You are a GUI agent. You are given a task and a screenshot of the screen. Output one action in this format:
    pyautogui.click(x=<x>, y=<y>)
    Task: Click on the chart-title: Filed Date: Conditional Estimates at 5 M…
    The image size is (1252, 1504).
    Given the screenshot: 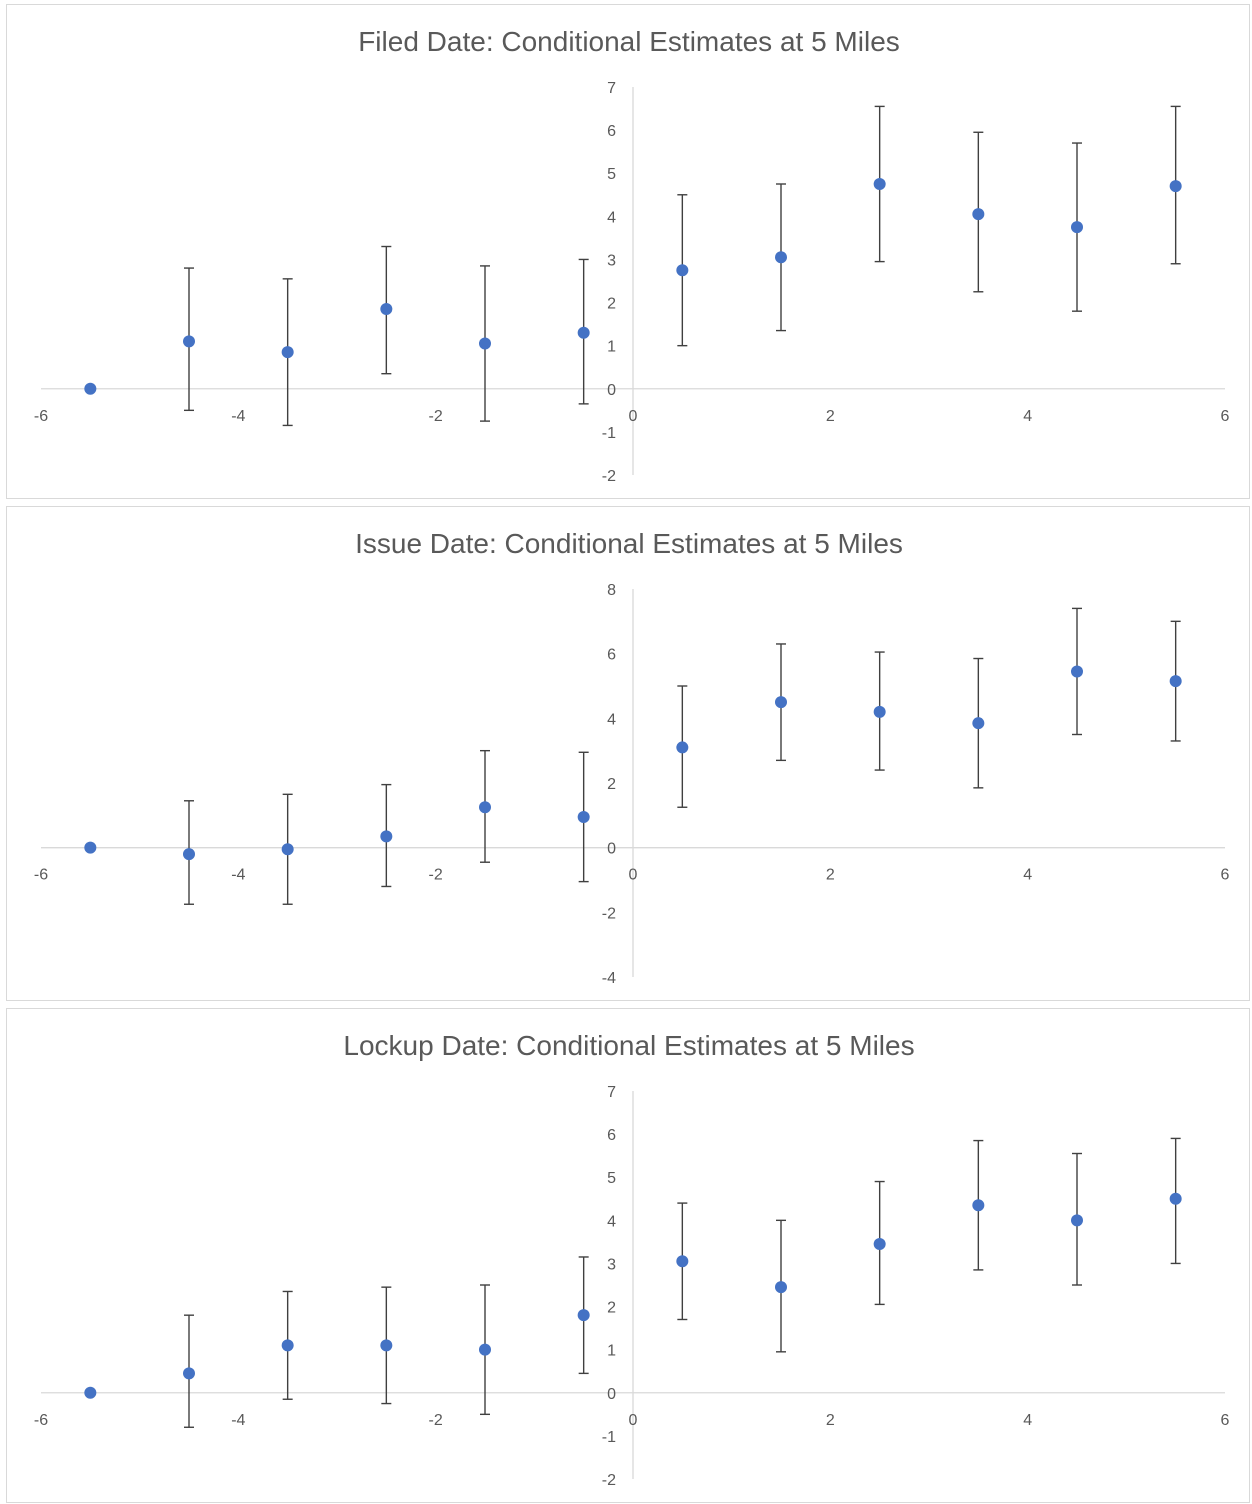 What is the action you would take?
    pyautogui.click(x=629, y=41)
    